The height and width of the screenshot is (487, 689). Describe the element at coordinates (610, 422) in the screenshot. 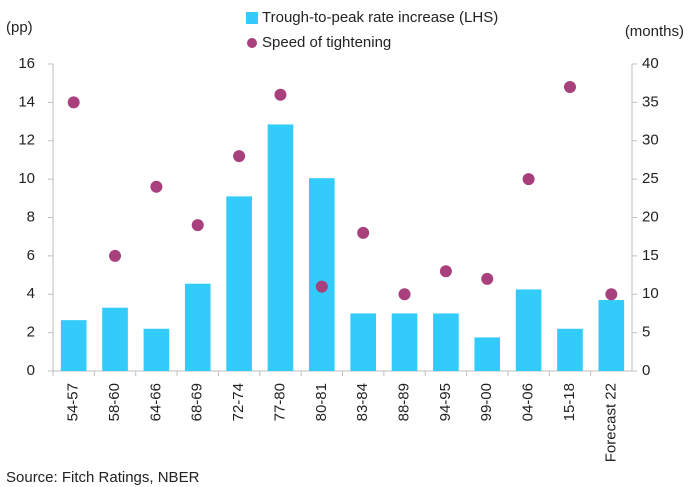

I see `x-tick-label: Forecast 22` at that location.